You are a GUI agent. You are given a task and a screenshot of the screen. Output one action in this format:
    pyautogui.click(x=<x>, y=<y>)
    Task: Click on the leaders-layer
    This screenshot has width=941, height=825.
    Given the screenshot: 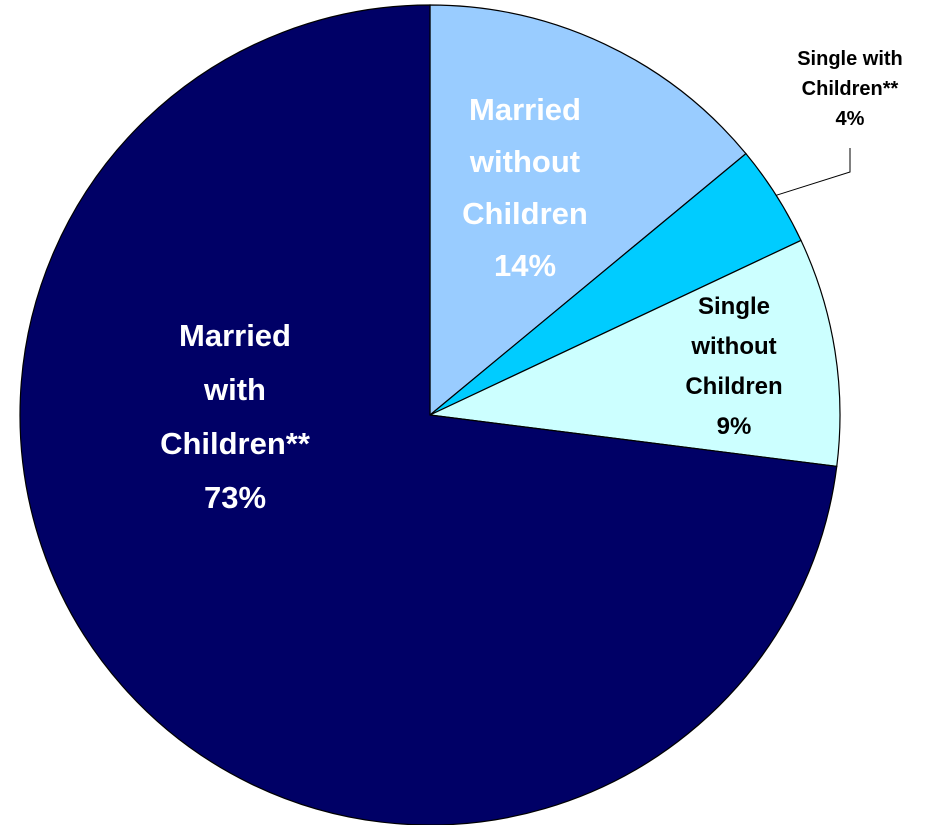 What is the action you would take?
    pyautogui.click(x=813, y=172)
    